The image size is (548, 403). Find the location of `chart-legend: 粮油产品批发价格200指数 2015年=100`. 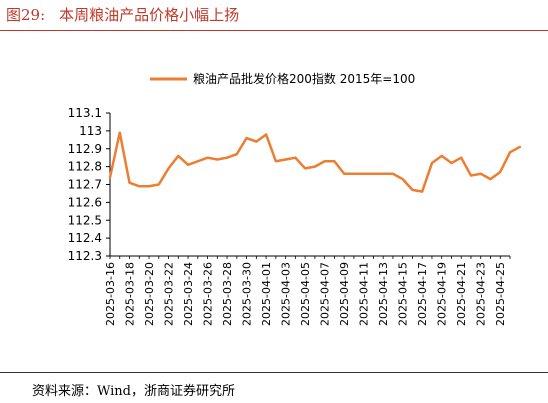

chart-legend: 粮油产品批发价格200指数 2015年=100 is located at coordinates (282, 78).